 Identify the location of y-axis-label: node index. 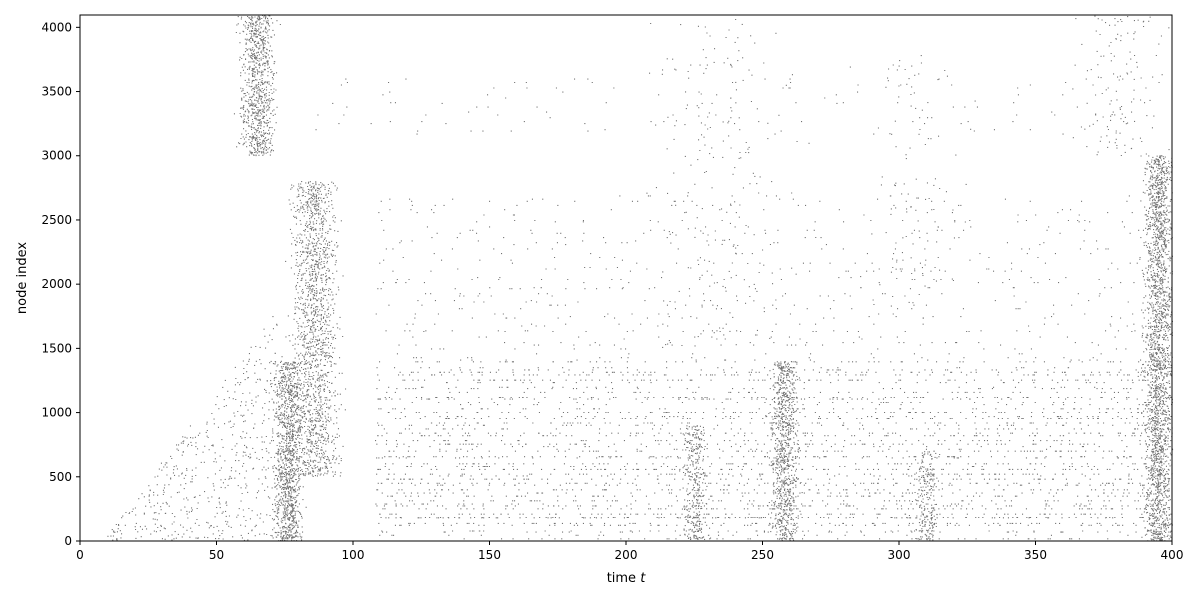
(22, 278).